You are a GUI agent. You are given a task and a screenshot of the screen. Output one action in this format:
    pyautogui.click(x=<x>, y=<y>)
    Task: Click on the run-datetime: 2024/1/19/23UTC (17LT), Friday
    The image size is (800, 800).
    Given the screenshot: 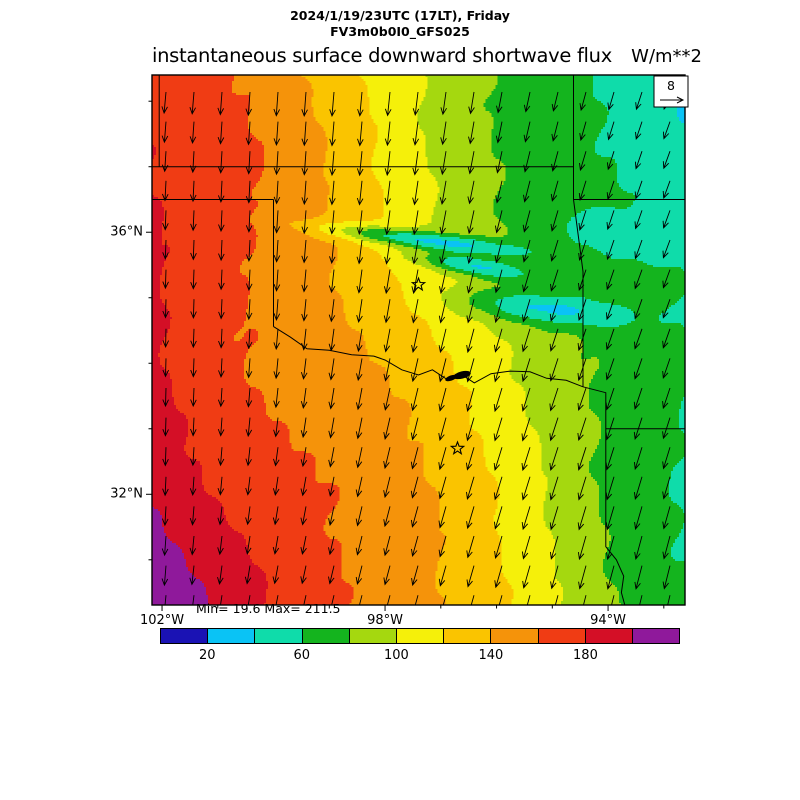 What is the action you would take?
    pyautogui.click(x=400, y=15)
    